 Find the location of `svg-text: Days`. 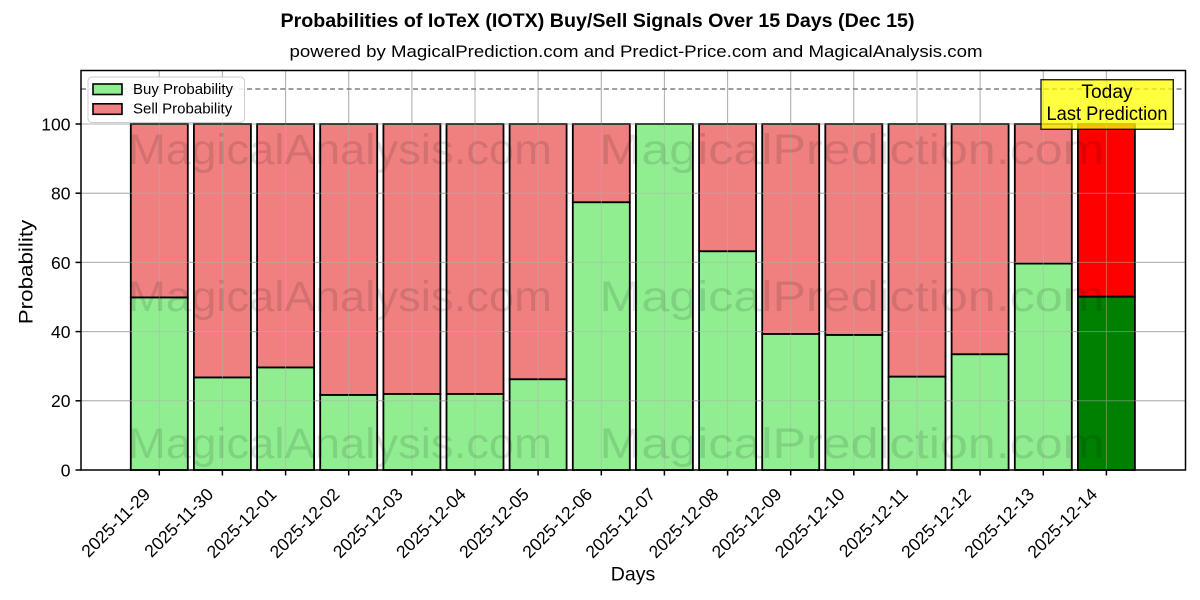

svg-text: Days is located at coordinates (633, 575).